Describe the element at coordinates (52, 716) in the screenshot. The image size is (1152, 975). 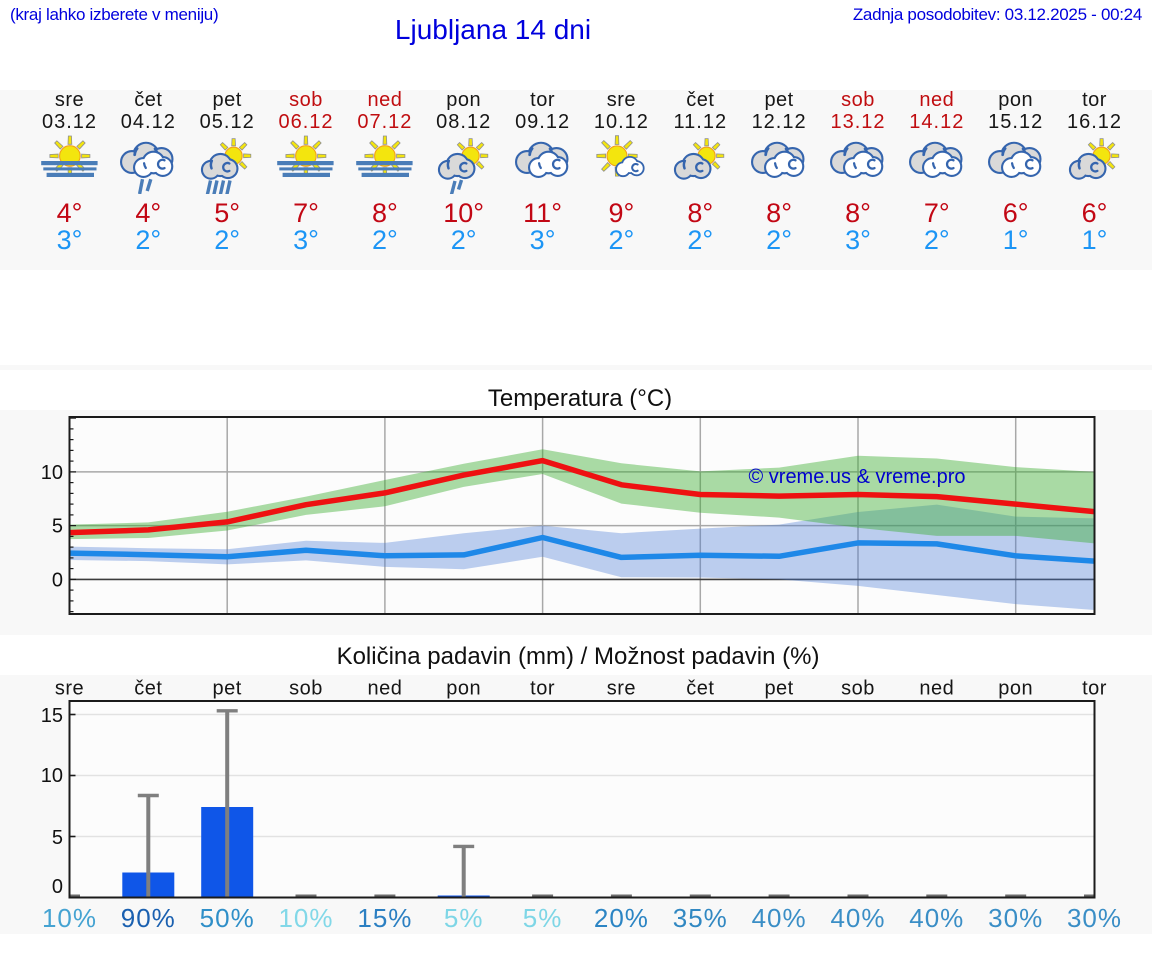
I see `svg-text: 15` at that location.